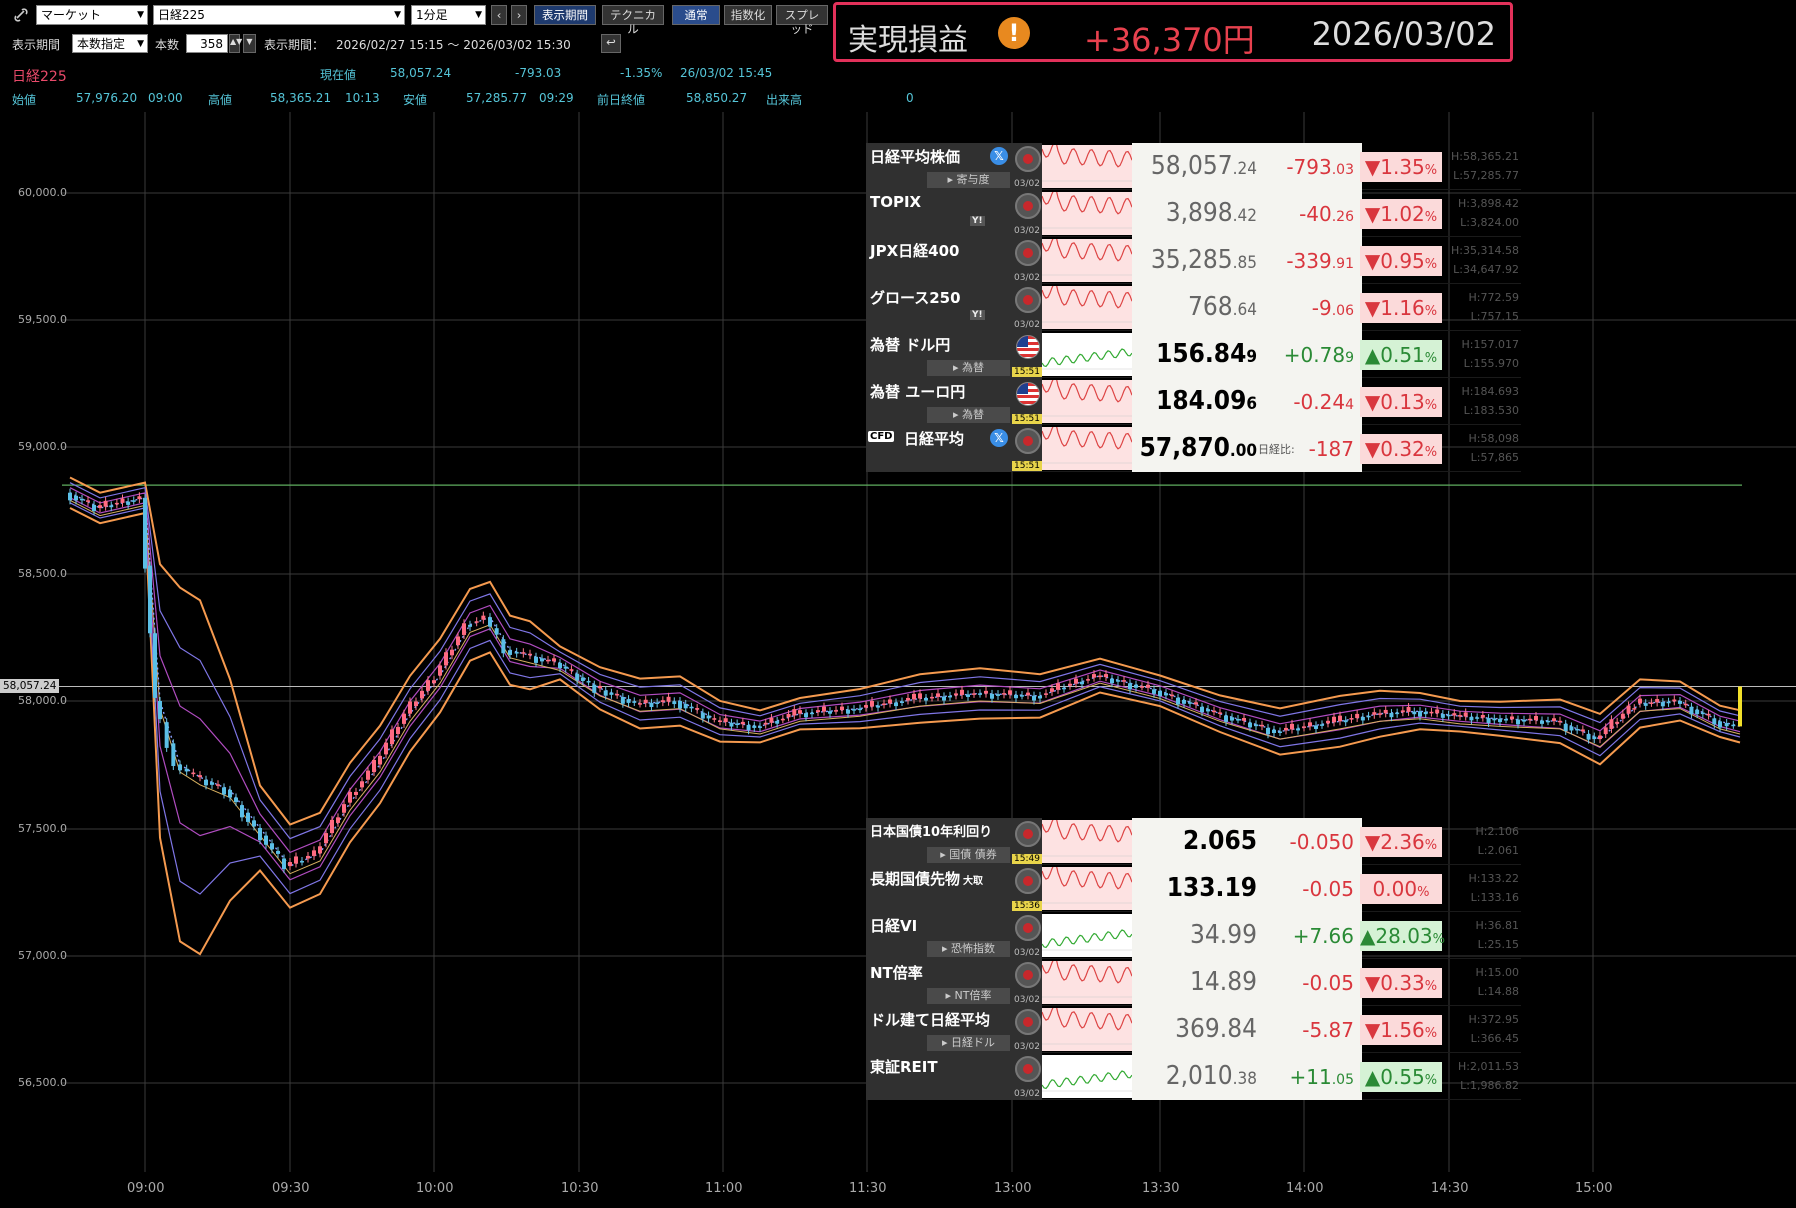  What do you see at coordinates (1480, 354) in the screenshot?
I see `high-low: H:157.017 L:155.970` at bounding box center [1480, 354].